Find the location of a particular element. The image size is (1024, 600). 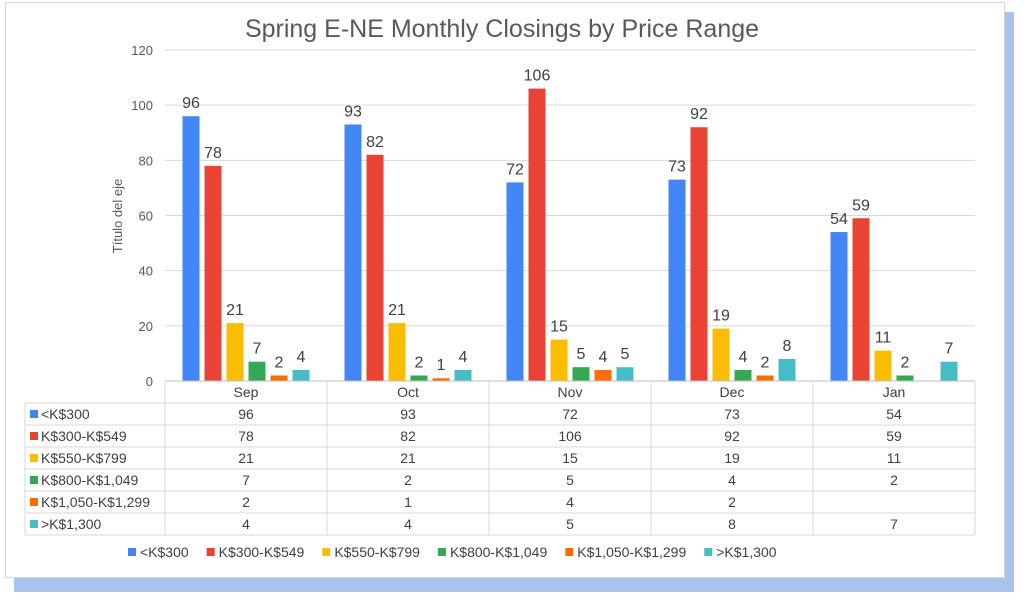

data-label: 92 is located at coordinates (699, 114).